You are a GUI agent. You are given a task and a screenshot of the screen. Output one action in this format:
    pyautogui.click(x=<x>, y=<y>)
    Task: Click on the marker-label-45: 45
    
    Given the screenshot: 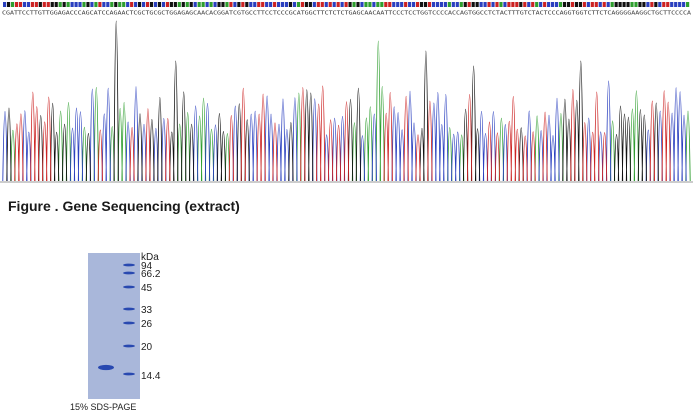 What is the action you would take?
    pyautogui.click(x=147, y=288)
    